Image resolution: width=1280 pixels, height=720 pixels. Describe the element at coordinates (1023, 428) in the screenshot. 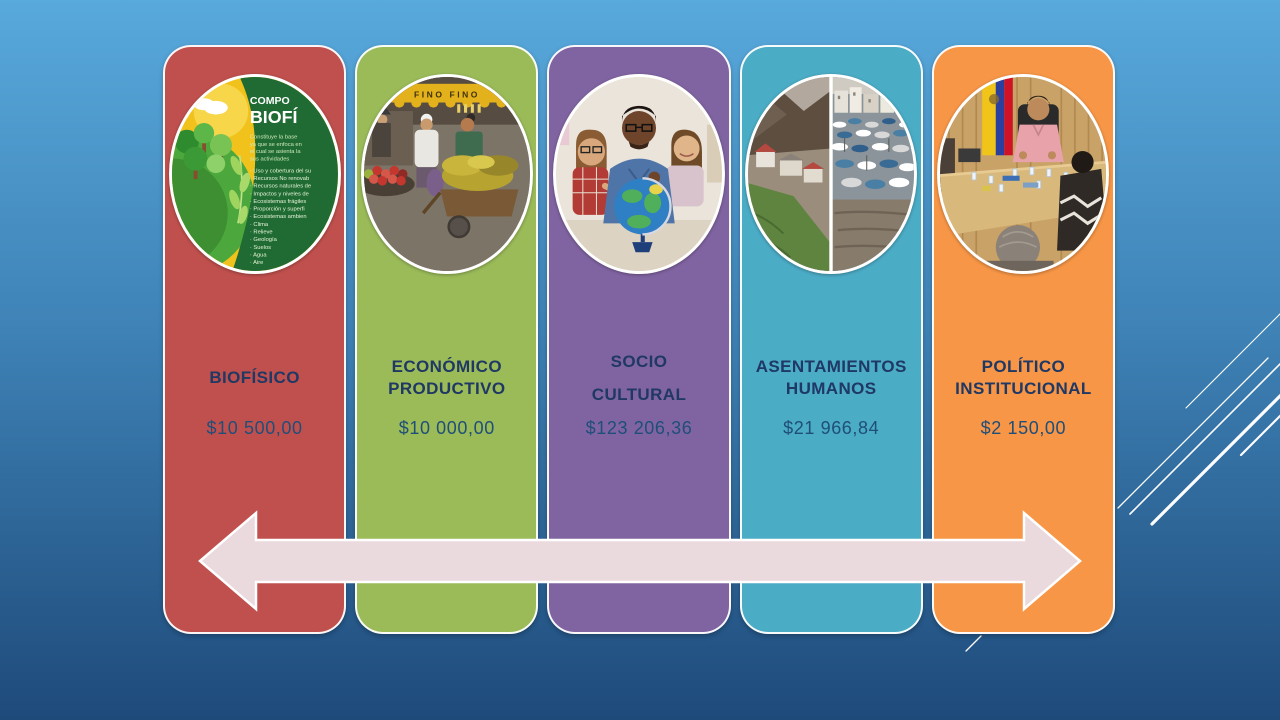

I see `card-value: $2 150,00` at that location.